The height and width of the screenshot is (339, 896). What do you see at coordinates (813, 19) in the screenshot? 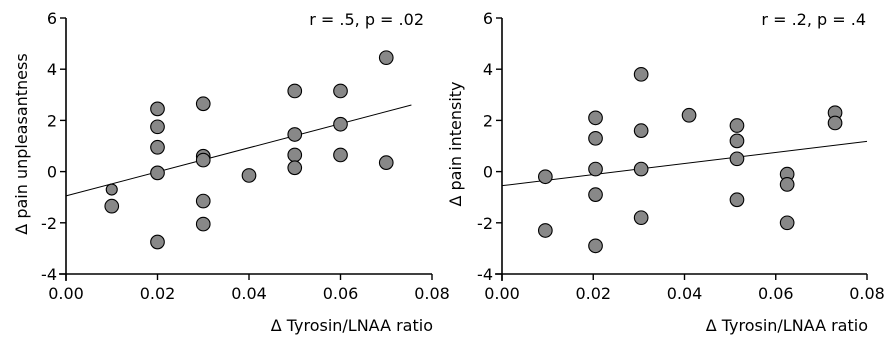
I see `correlation-annotation: r = .2, p = .4` at bounding box center [813, 19].